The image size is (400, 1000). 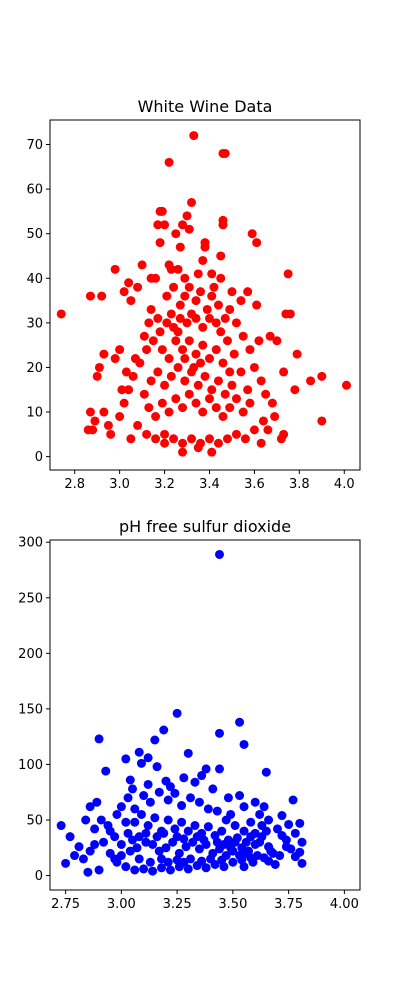 I want to click on y-tick-label: 300, so click(x=30, y=543).